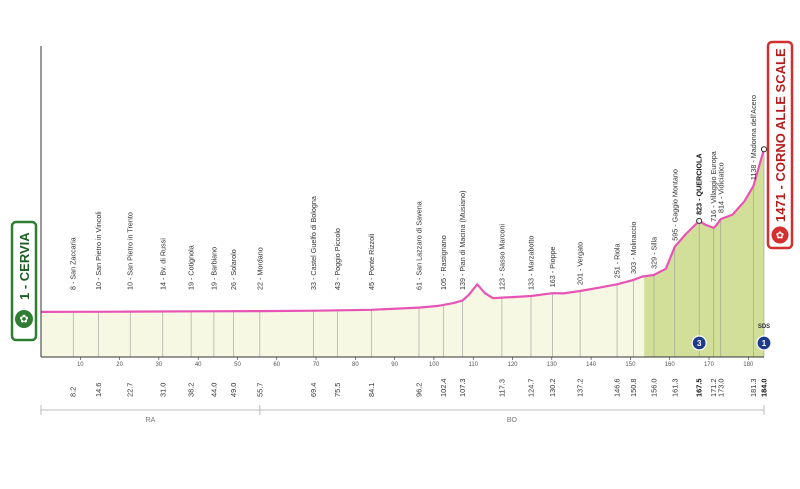  Describe the element at coordinates (699, 388) in the screenshot. I see `waypoint-km: 167.5` at that location.